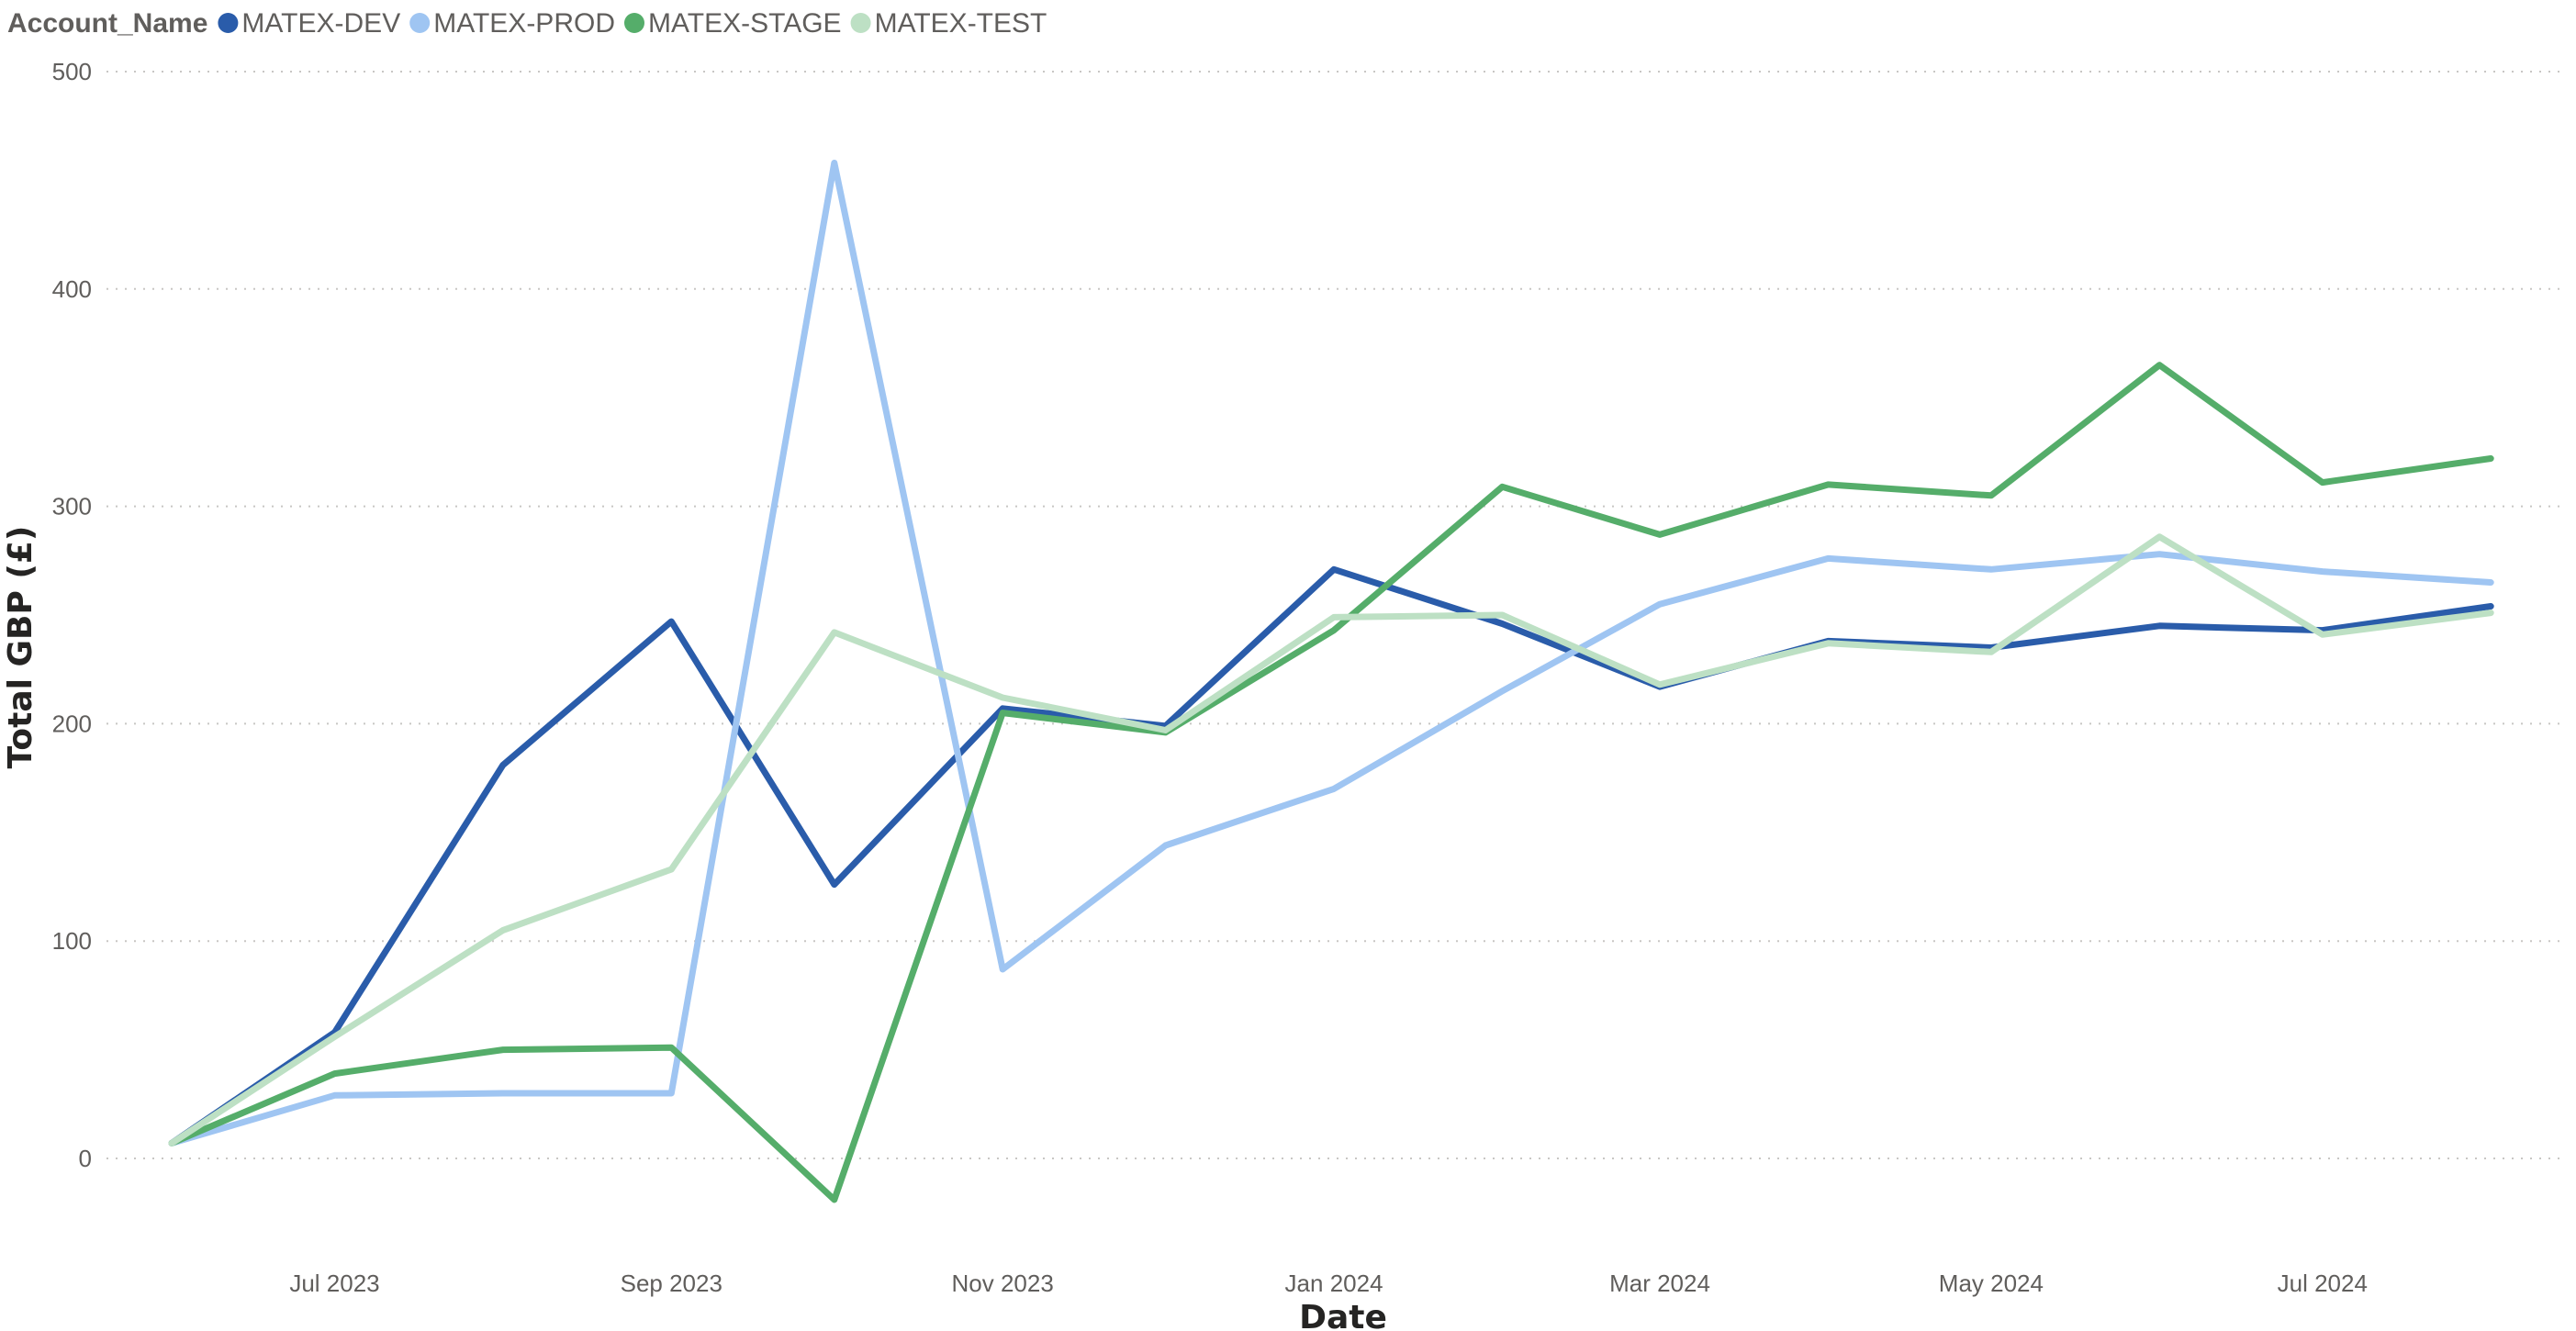 Image resolution: width=2576 pixels, height=1331 pixels. I want to click on y-axis-ticks: 0 100 200 300 400 500, so click(72, 615).